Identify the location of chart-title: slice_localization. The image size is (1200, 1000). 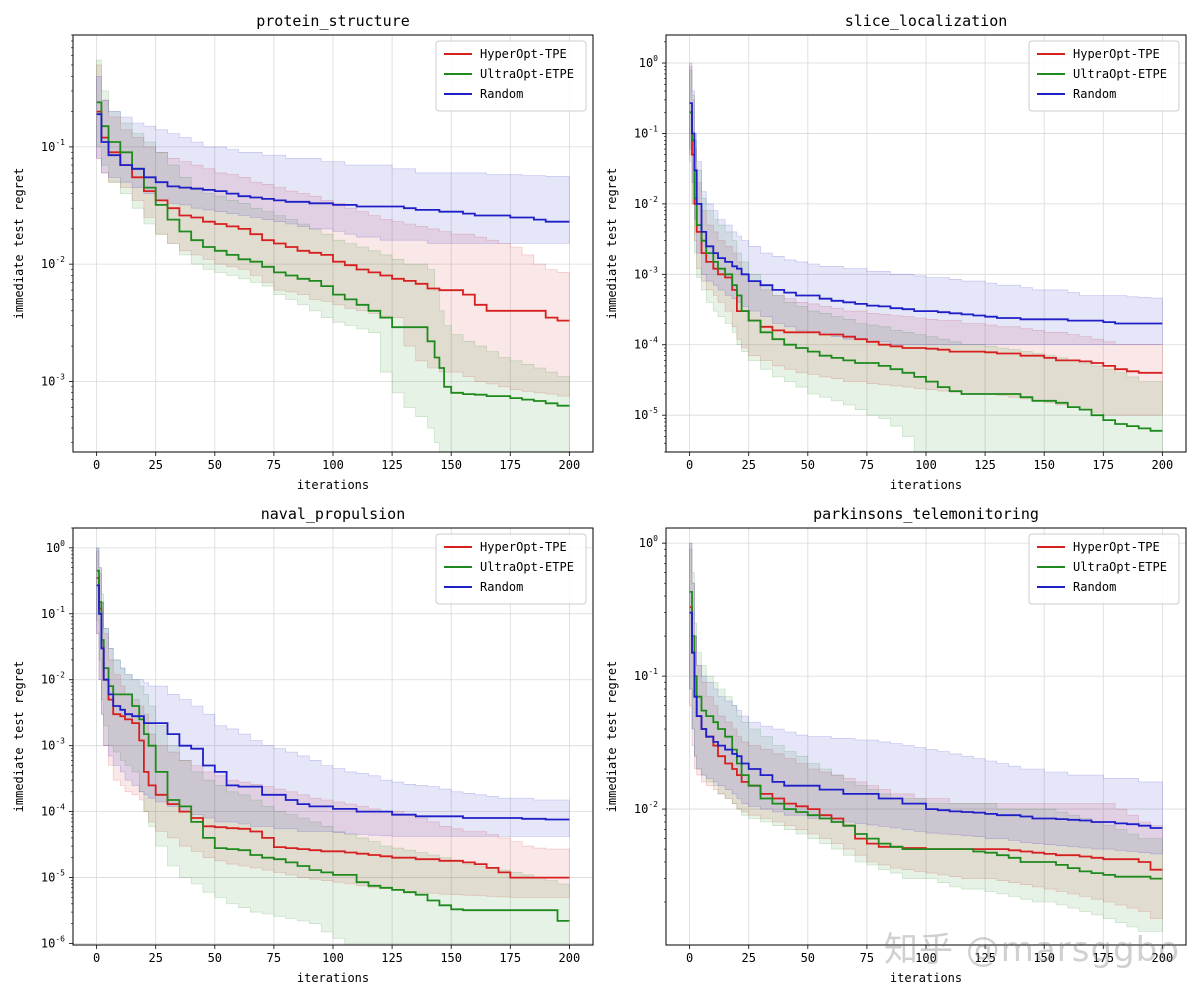
(926, 21).